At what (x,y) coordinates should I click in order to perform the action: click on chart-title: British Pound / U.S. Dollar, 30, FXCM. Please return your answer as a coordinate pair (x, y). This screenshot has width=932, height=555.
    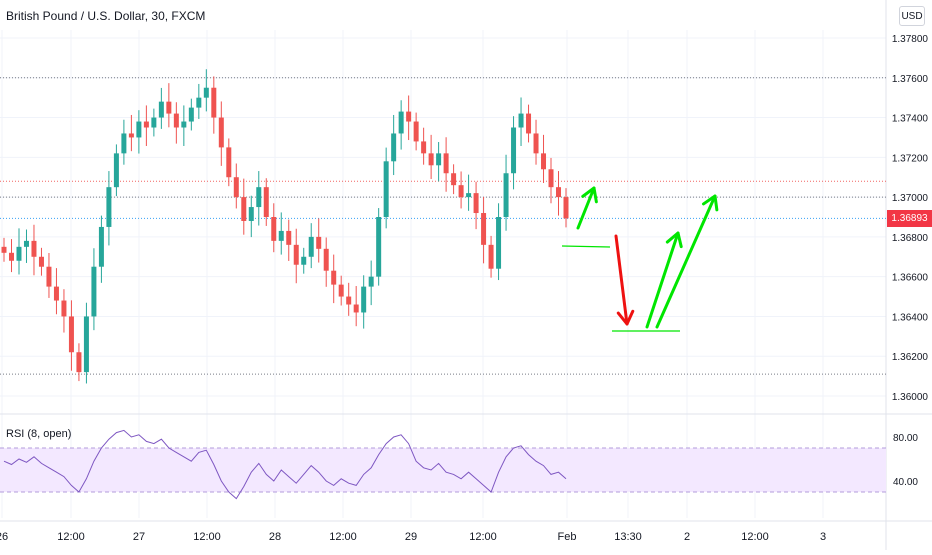
    Looking at the image, I should click on (106, 16).